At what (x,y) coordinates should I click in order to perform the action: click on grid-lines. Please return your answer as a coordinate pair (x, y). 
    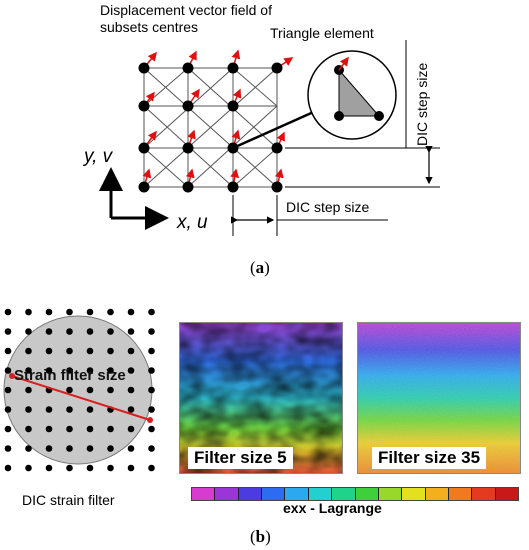
    Looking at the image, I should click on (210, 127).